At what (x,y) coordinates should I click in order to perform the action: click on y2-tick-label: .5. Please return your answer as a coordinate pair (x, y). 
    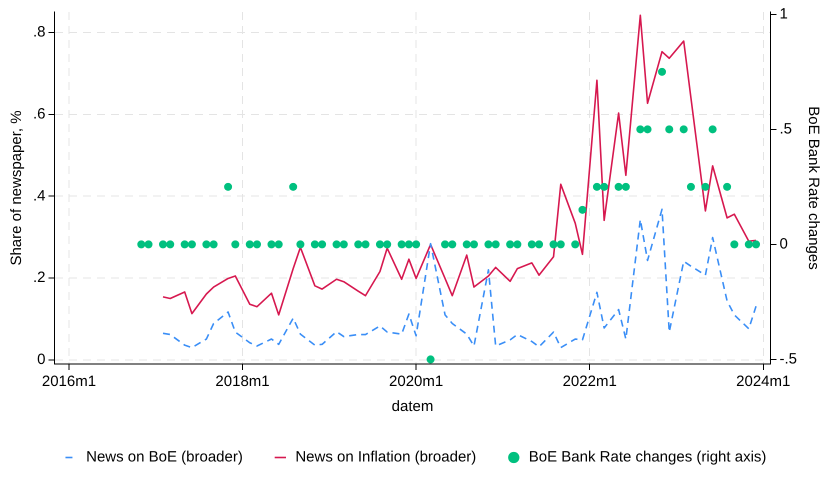
    Looking at the image, I should click on (785, 129).